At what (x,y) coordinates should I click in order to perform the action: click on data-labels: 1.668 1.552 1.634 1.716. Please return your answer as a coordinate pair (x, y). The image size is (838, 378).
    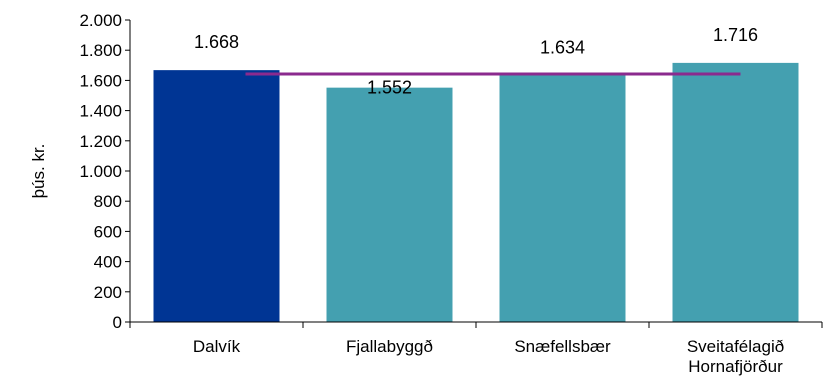
    Looking at the image, I should click on (476, 61).